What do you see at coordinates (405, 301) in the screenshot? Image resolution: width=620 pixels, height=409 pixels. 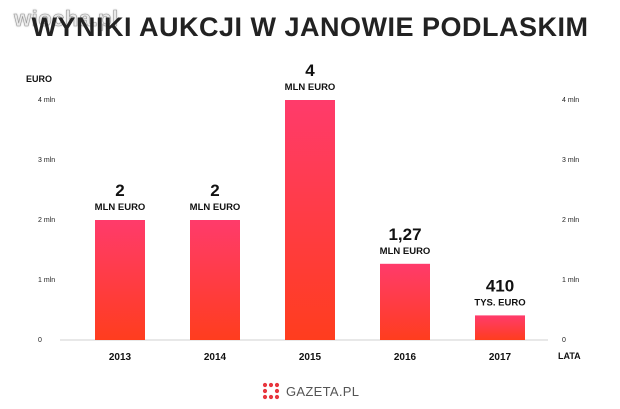 I see `bar-2016` at bounding box center [405, 301].